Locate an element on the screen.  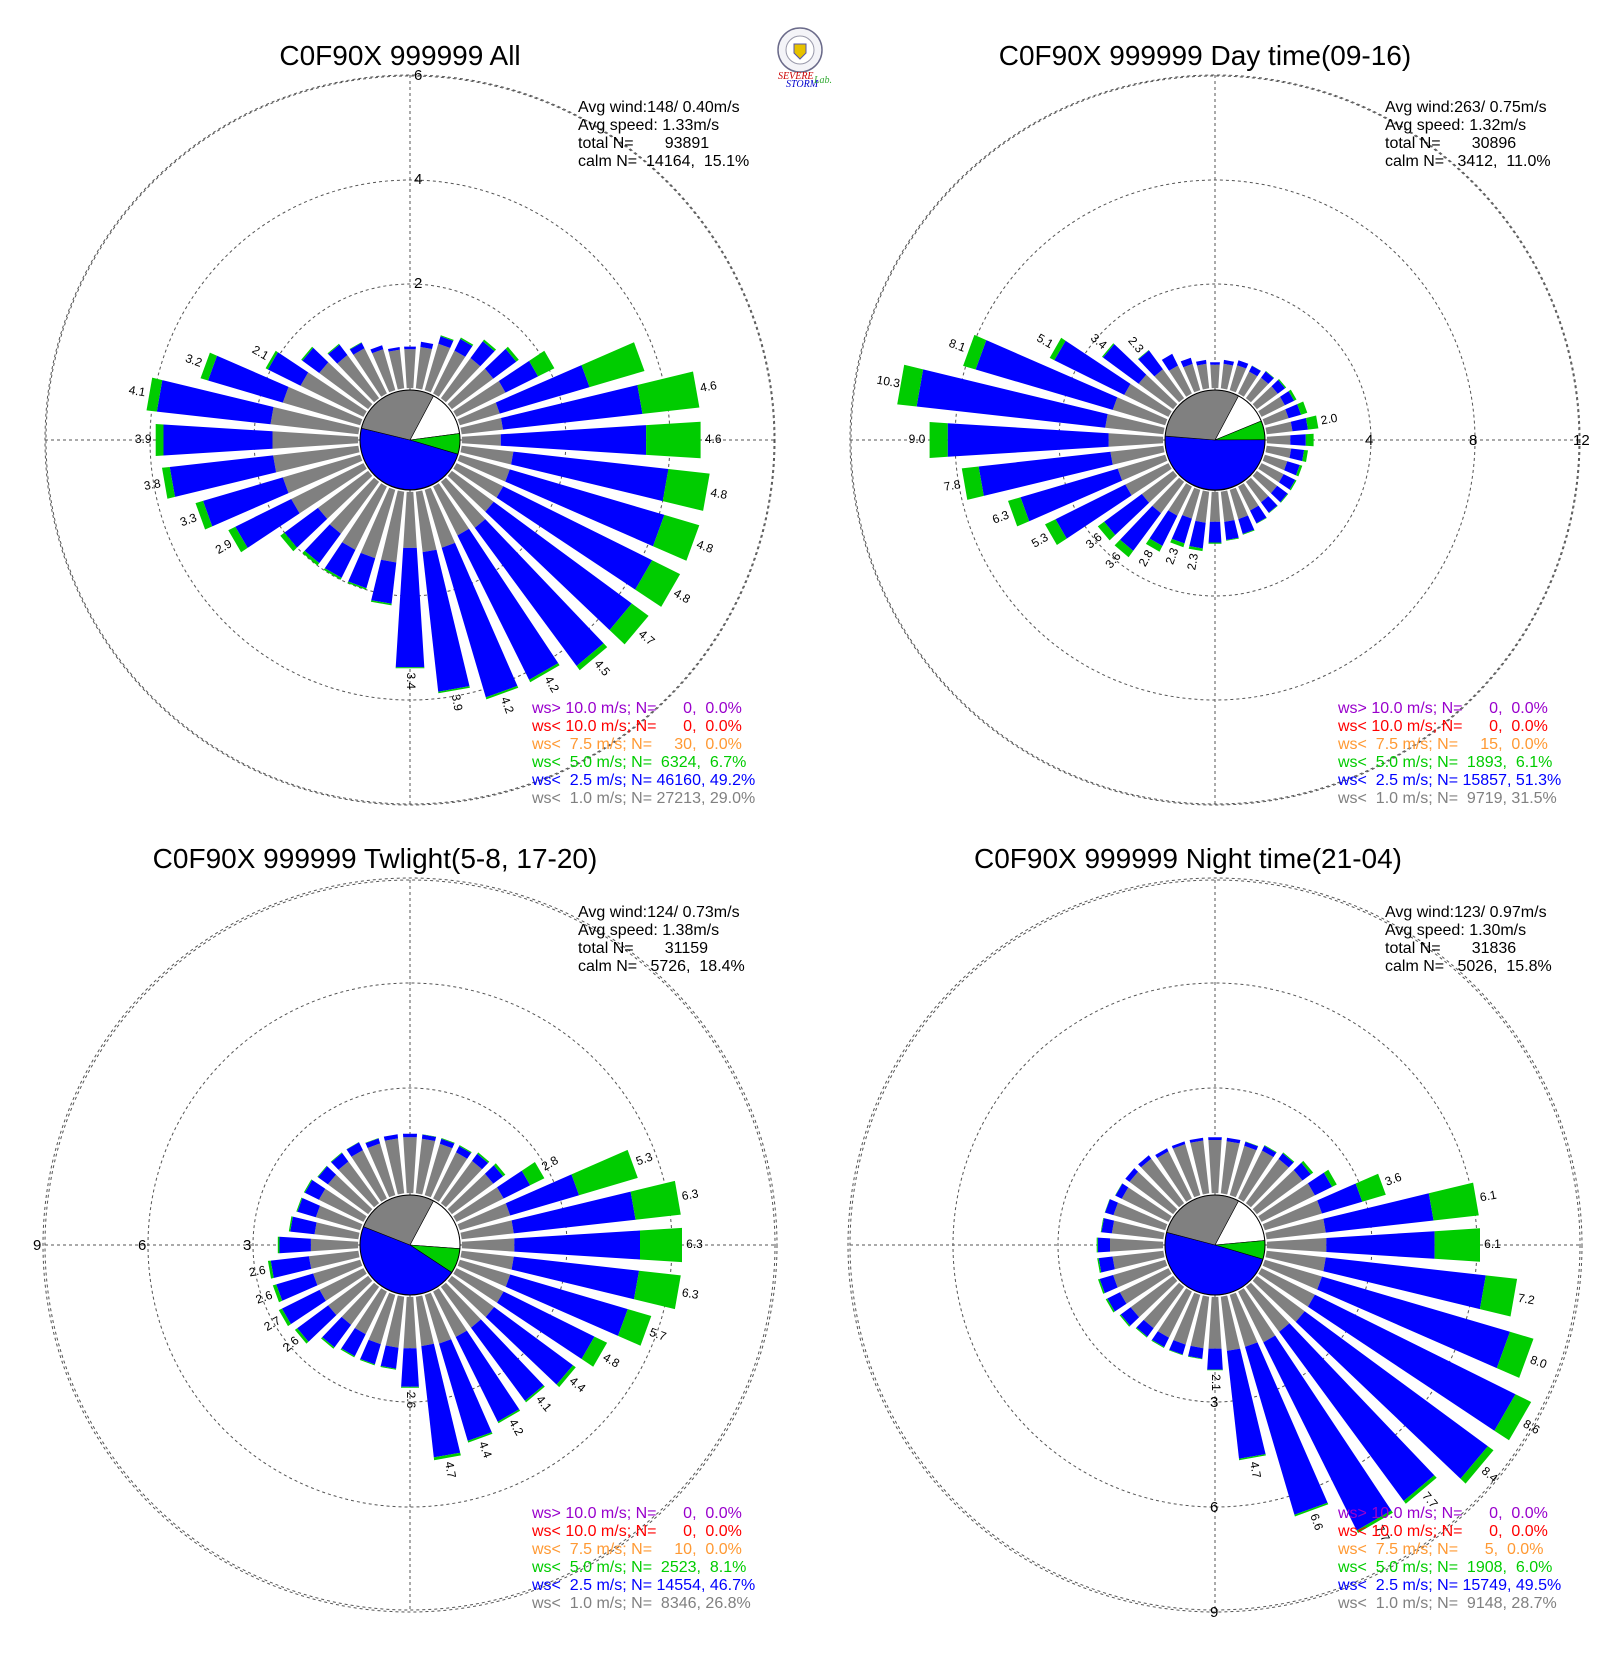
bar-value-label: 4.2 is located at coordinates (552, 684).